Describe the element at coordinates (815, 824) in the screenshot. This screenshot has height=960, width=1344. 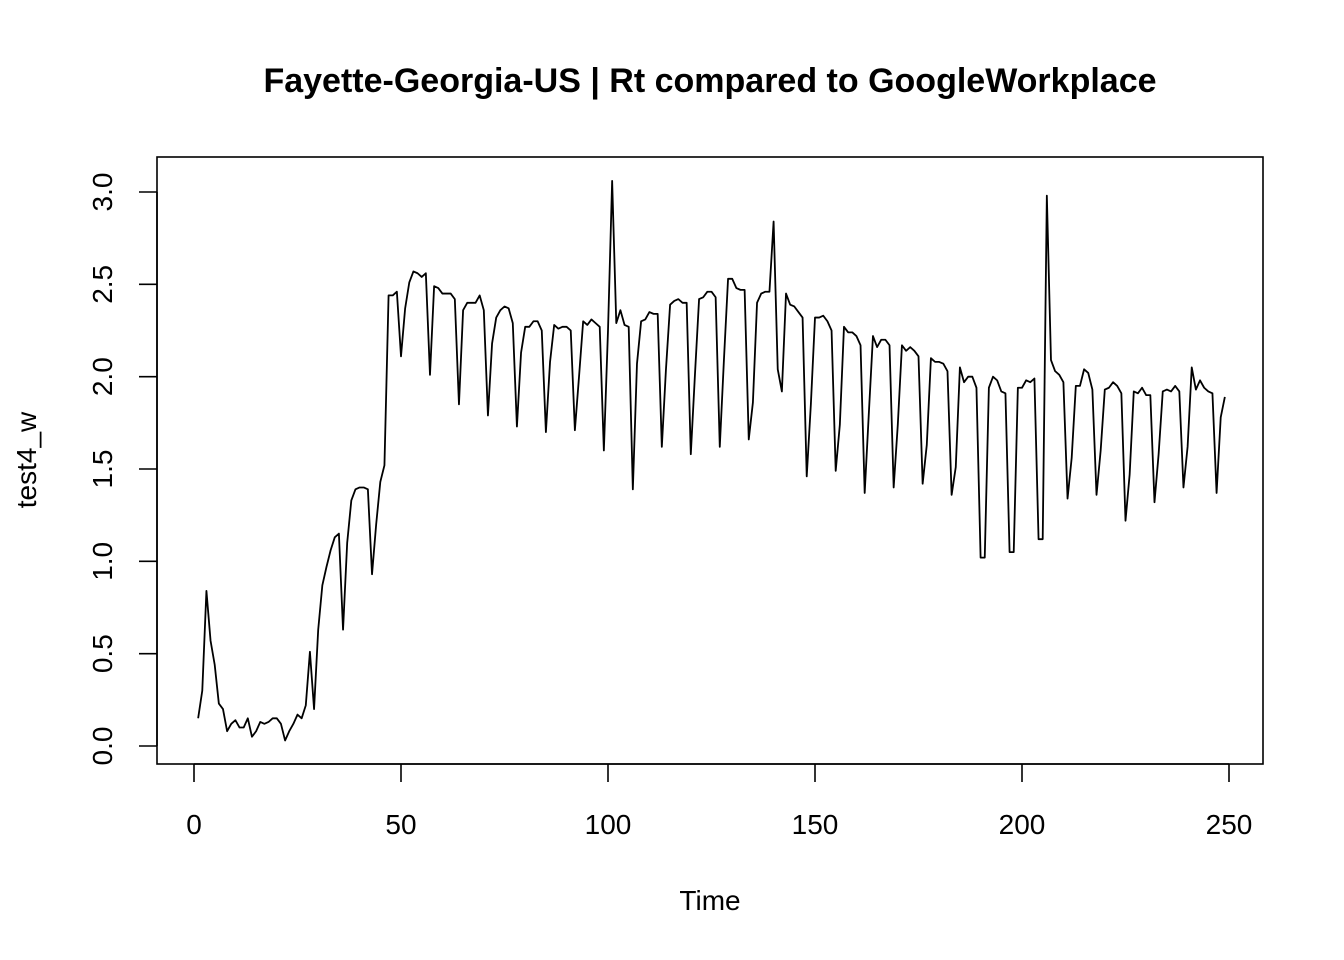
I see `x-tick-label: 150` at that location.